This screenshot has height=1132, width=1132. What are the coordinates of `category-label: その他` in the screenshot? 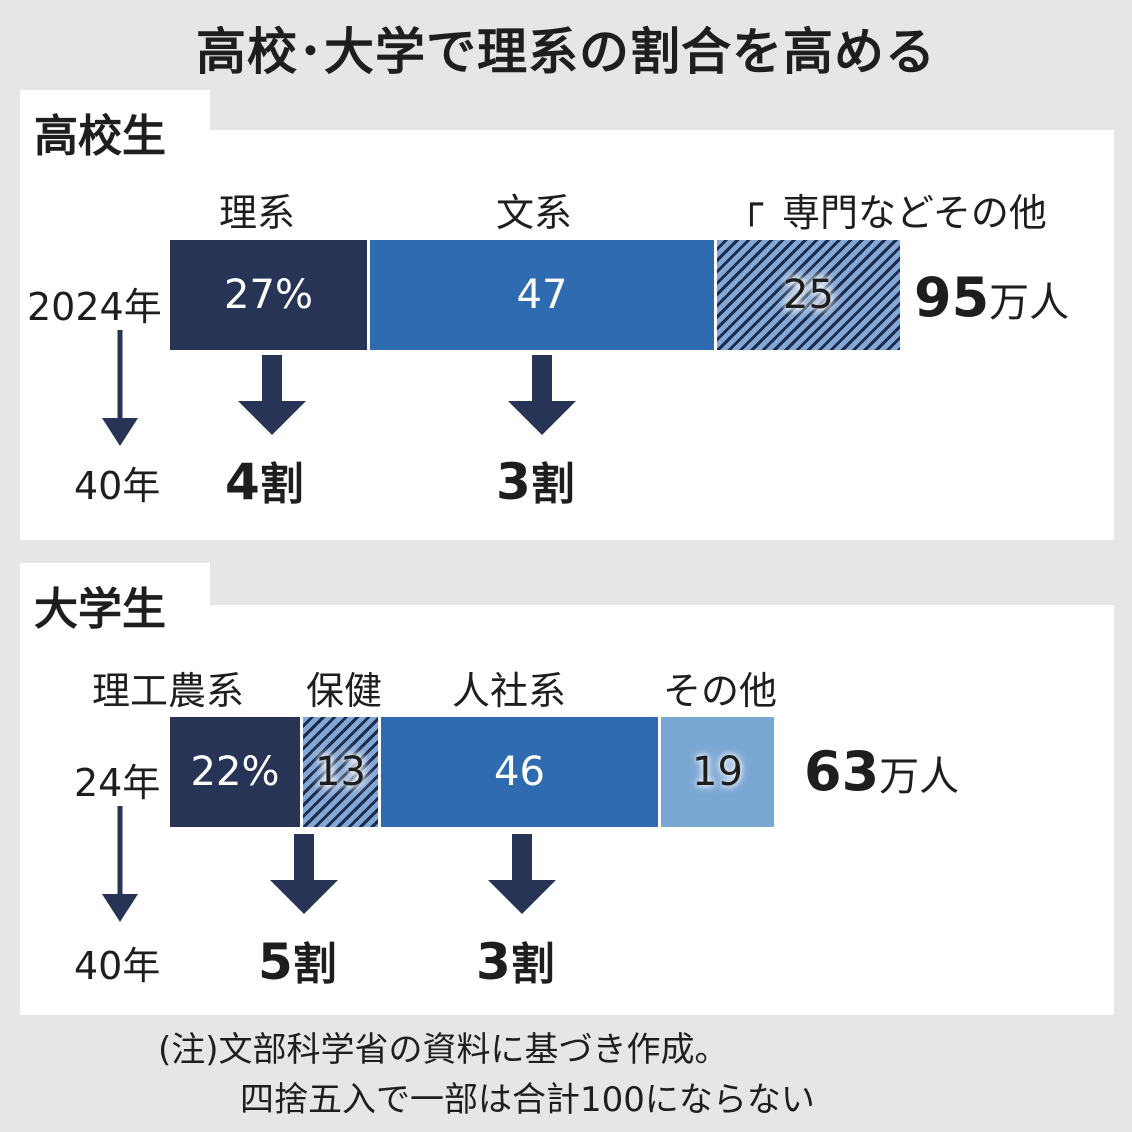 It's located at (720, 691).